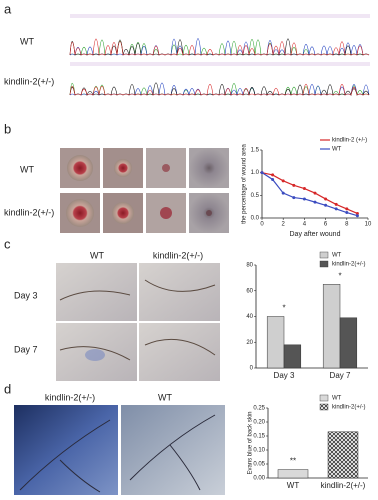 This screenshot has width=378, height=500. What do you see at coordinates (252, 369) in the screenshot?
I see `y-tick-label: 0` at bounding box center [252, 369].